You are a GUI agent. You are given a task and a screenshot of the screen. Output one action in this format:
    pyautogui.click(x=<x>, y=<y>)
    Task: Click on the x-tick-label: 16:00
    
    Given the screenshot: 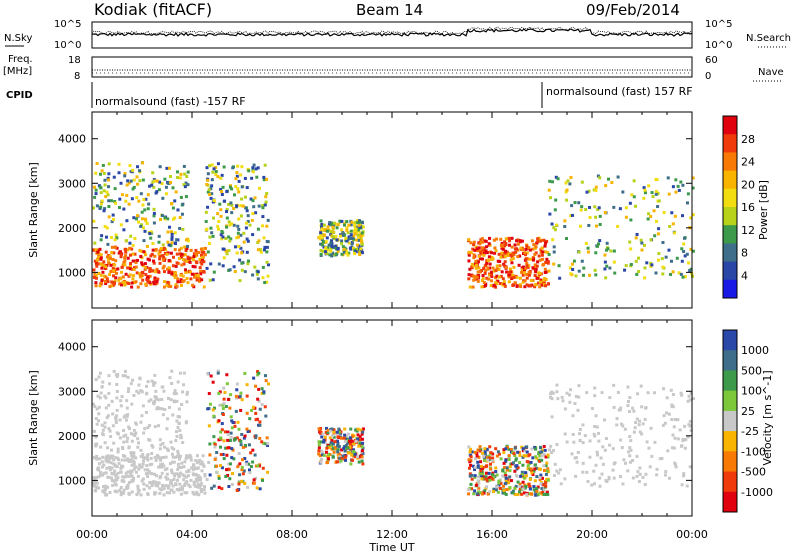 What is the action you would take?
    pyautogui.click(x=492, y=534)
    